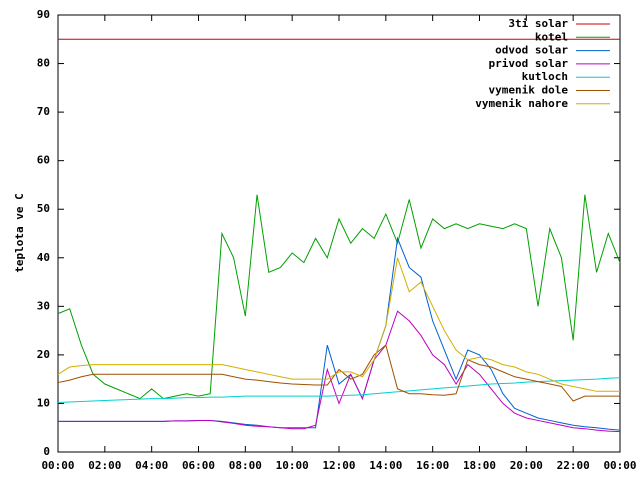  Describe the element at coordinates (43, 354) in the screenshot. I see `y-tick-label: 20` at that location.